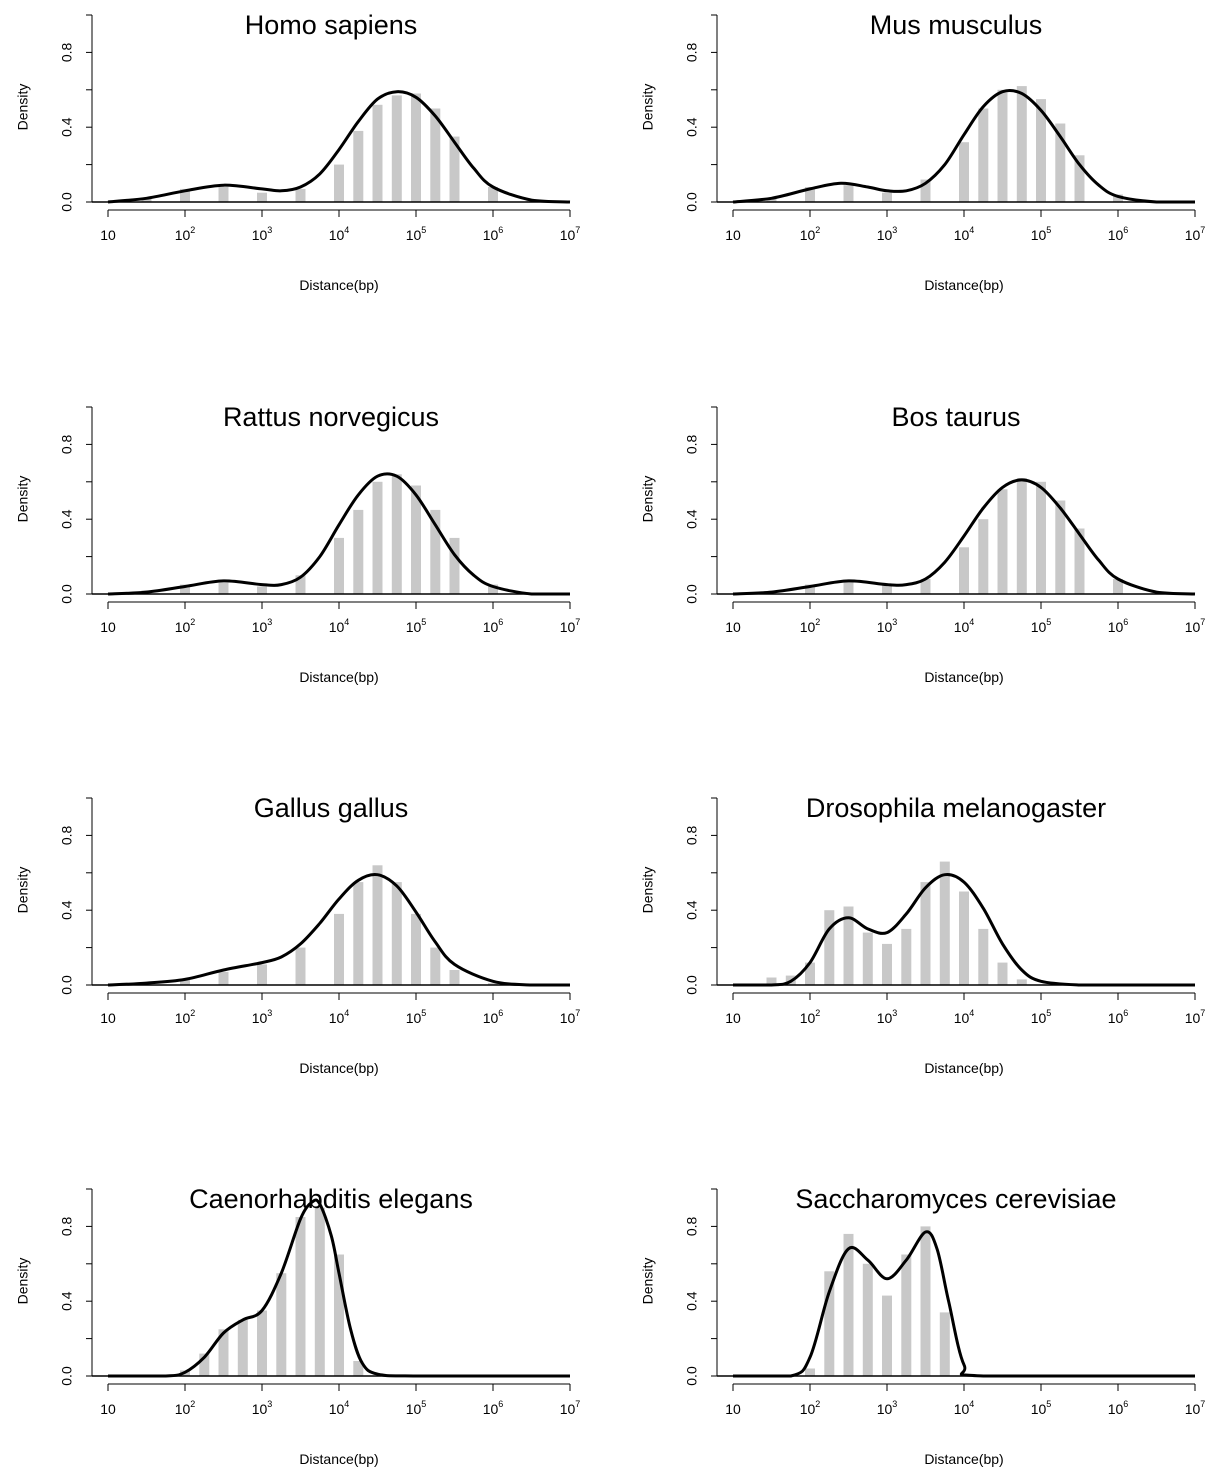 The width and height of the screenshot is (1215, 1467). Describe the element at coordinates (956, 25) in the screenshot. I see `chart-title: Mus musculus` at that location.